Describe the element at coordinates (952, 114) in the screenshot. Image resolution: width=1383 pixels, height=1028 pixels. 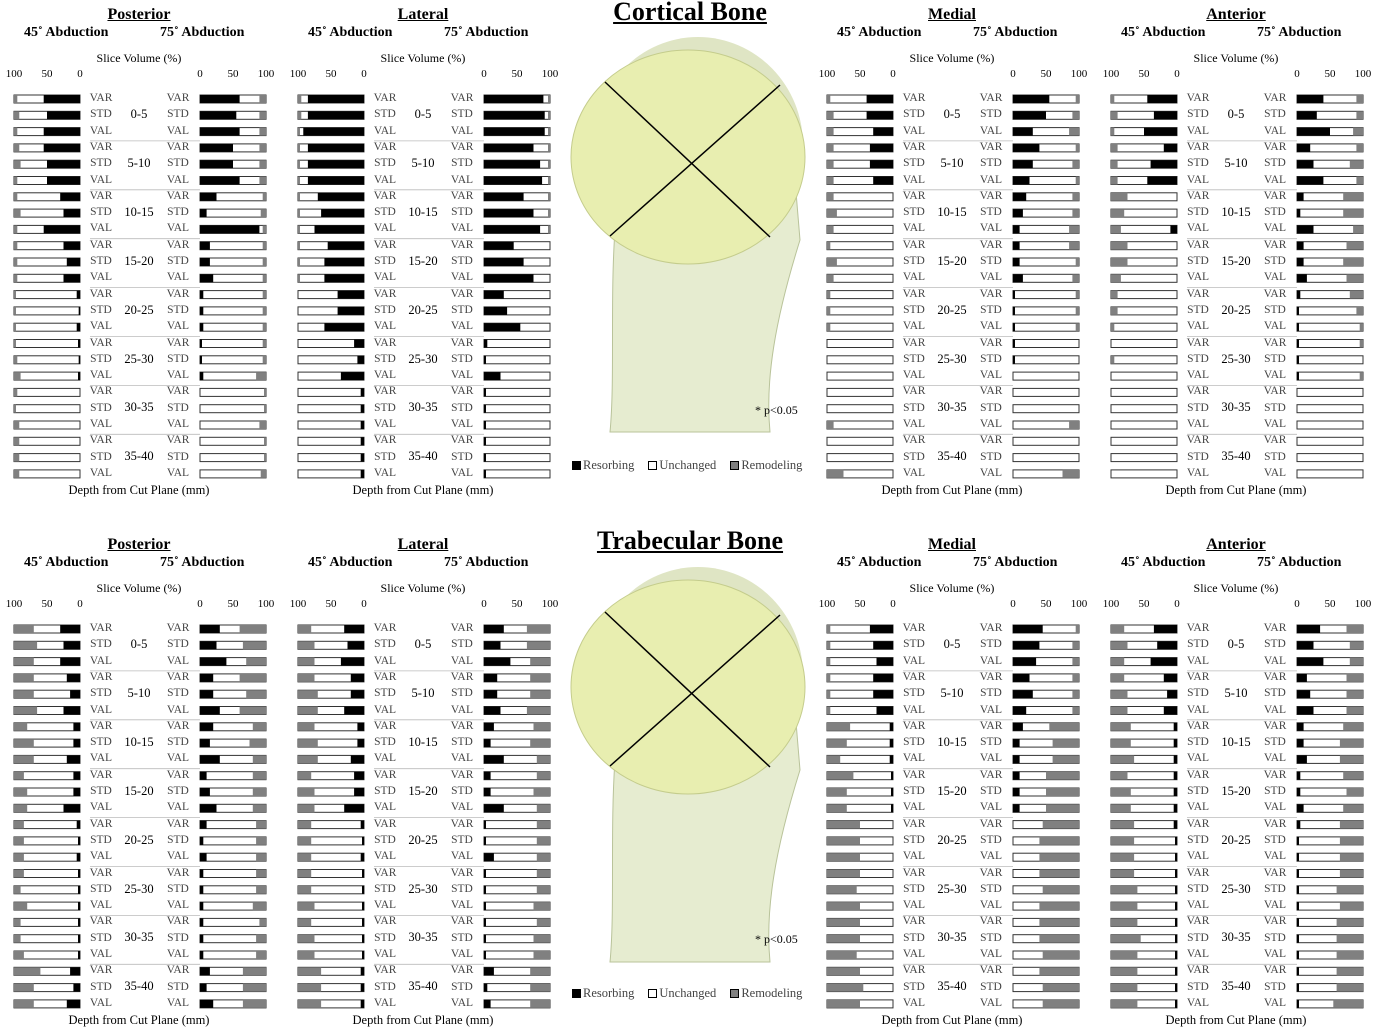
I see `depth-bin-label: 0-5` at that location.